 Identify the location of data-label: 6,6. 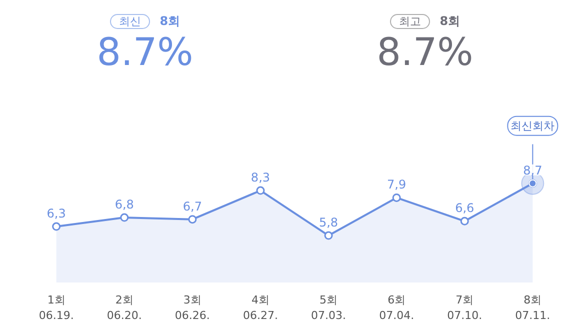
(464, 208).